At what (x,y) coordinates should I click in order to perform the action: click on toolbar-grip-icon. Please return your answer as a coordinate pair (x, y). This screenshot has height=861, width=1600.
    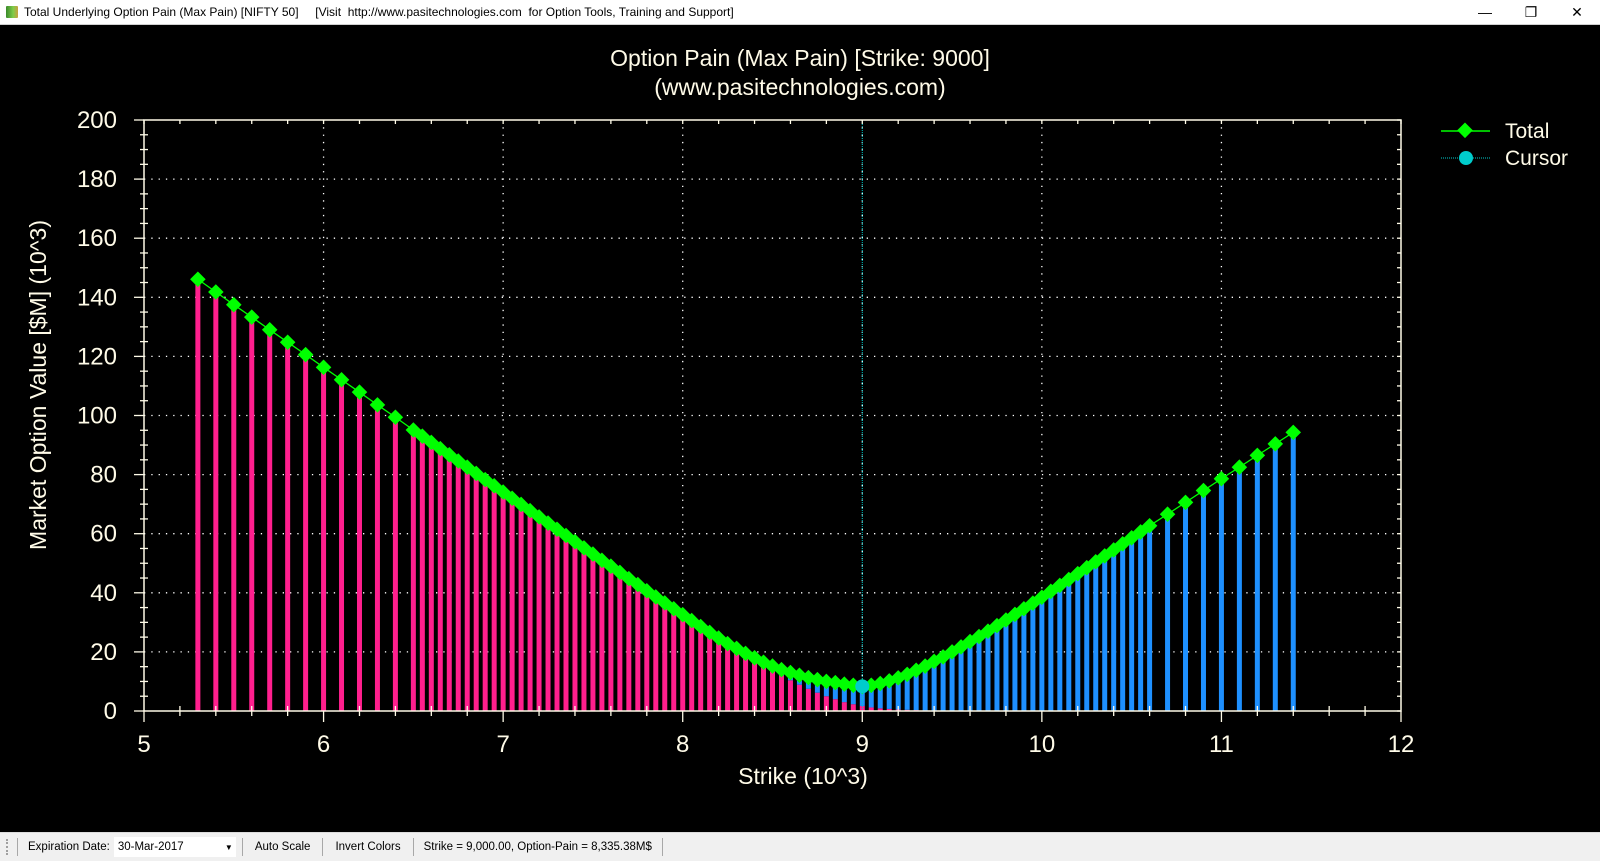
    Looking at the image, I should click on (8, 847).